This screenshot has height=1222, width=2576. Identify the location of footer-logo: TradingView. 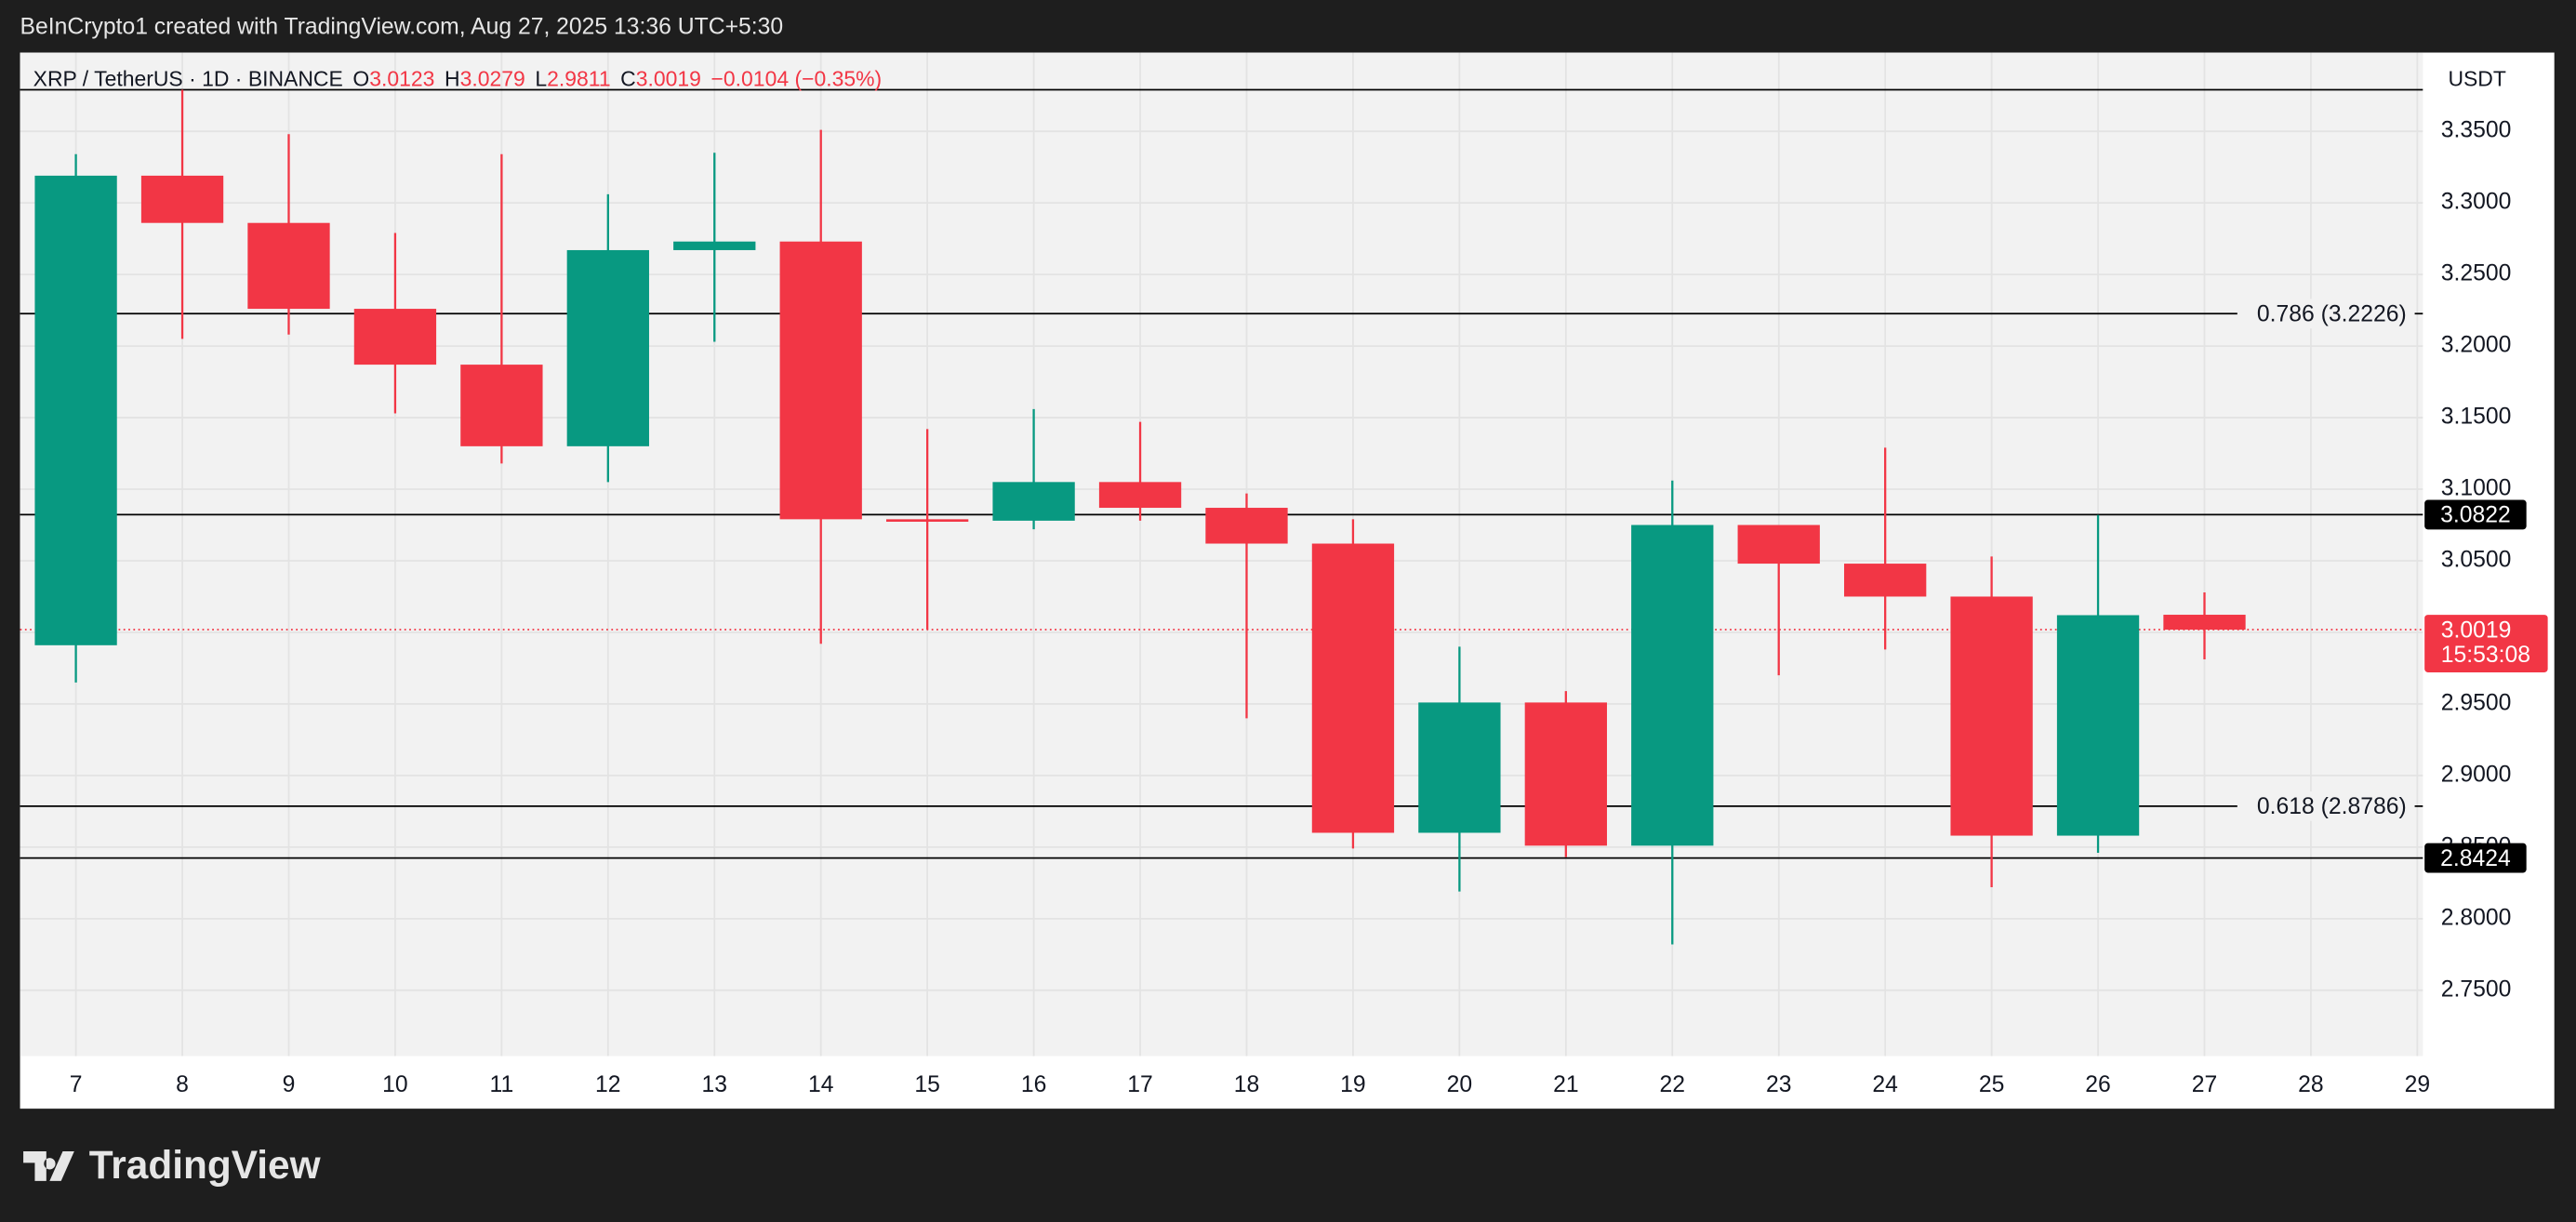
(172, 1165).